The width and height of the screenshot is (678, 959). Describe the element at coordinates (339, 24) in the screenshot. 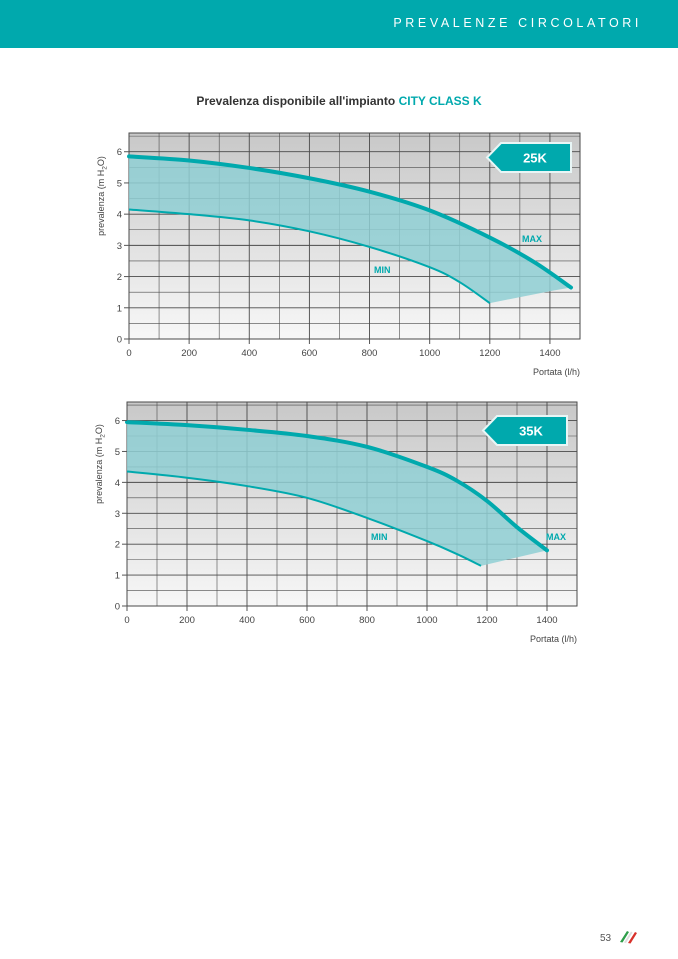

I see `header-bar: PREVALENZE CIRCOLATORI` at that location.